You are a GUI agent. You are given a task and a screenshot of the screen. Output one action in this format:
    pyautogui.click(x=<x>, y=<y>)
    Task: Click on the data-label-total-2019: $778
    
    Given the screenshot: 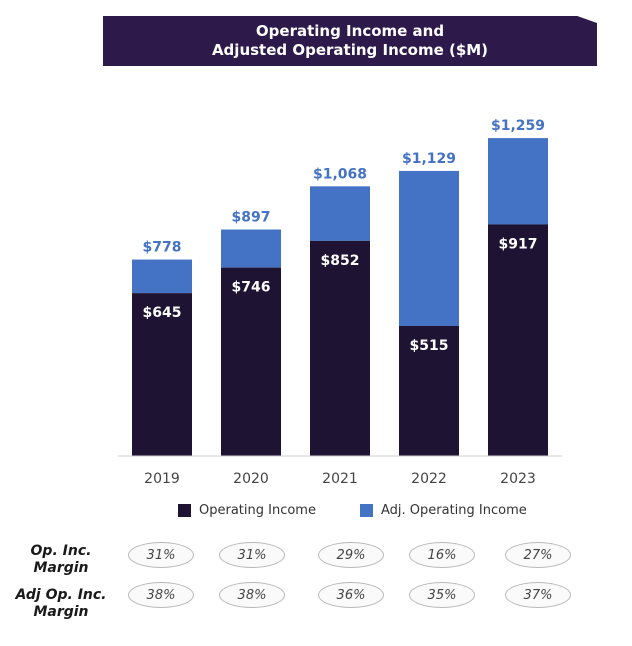 What is the action you would take?
    pyautogui.click(x=162, y=248)
    